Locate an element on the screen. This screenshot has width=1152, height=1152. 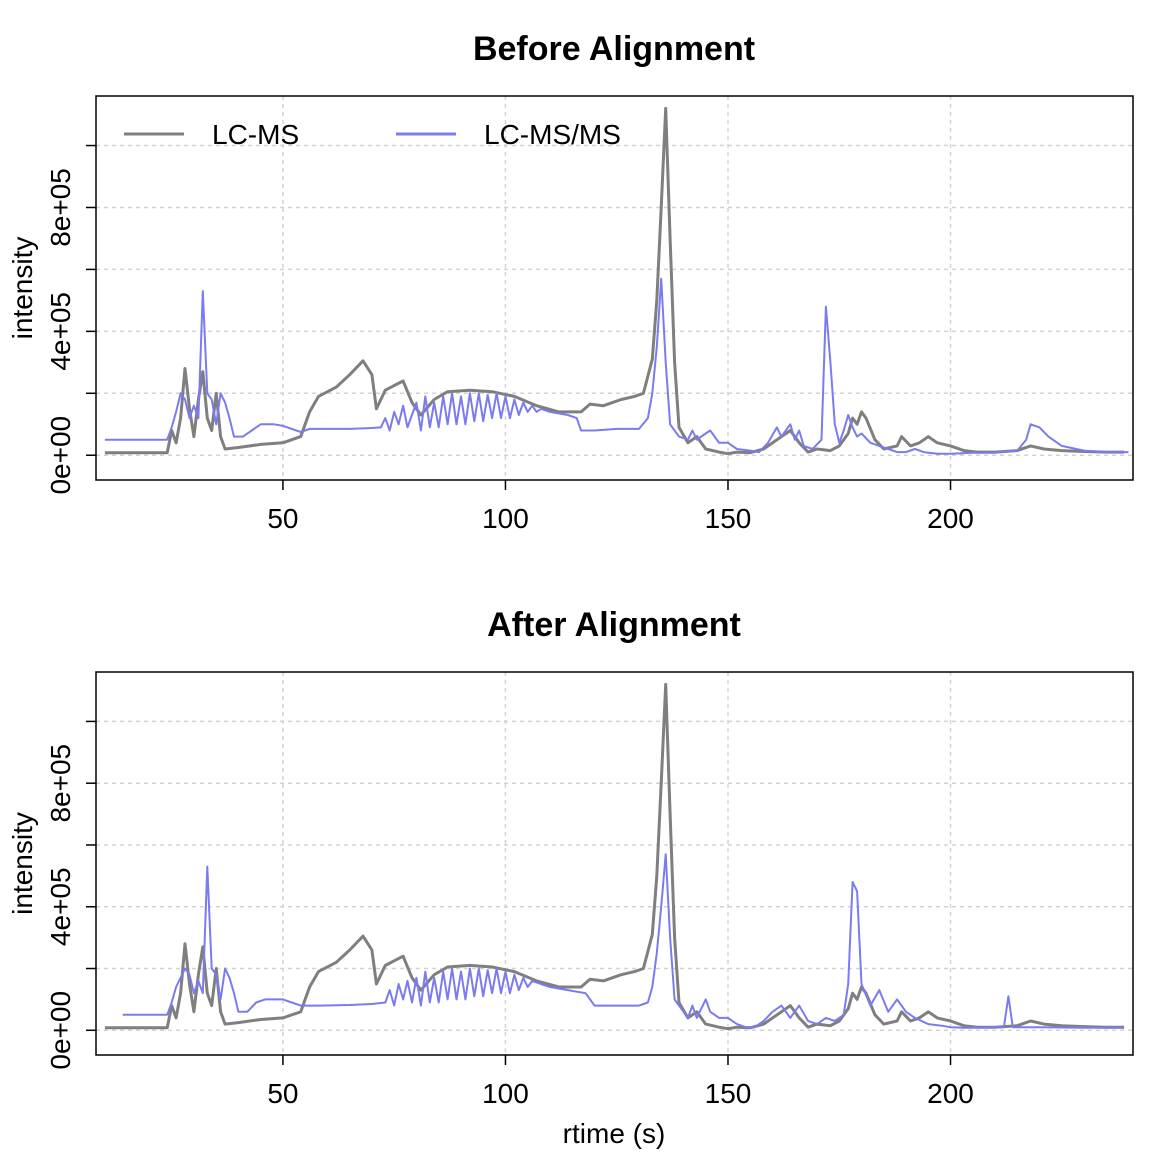
legend-label: LC-MS is located at coordinates (255, 134).